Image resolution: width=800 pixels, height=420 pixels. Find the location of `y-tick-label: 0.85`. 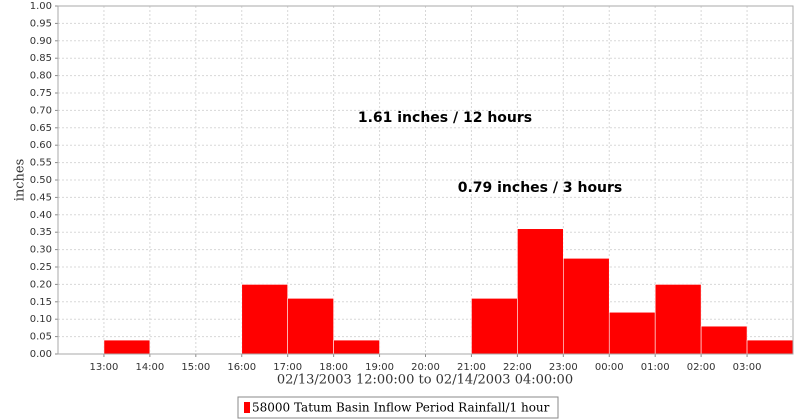

y-tick-label: 0.85 is located at coordinates (41, 58).